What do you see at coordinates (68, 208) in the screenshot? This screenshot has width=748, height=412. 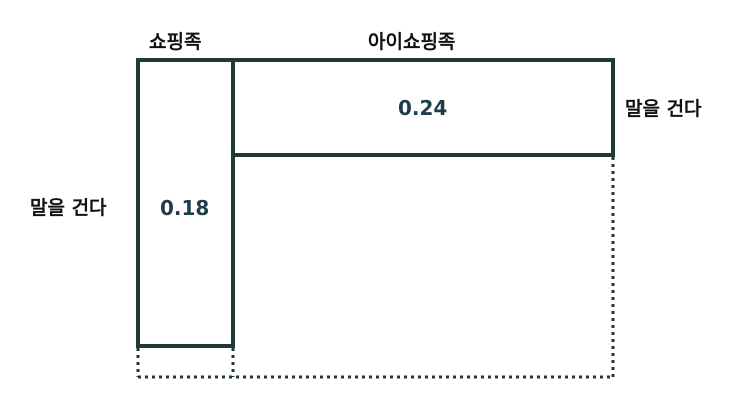 I see `row-label-left: 말을 건다` at bounding box center [68, 208].